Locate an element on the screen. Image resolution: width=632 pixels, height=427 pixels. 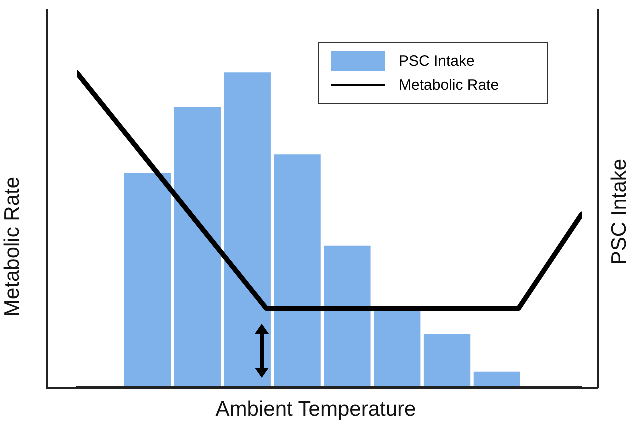
x-axis-title: Ambient Temperature is located at coordinates (316, 410).